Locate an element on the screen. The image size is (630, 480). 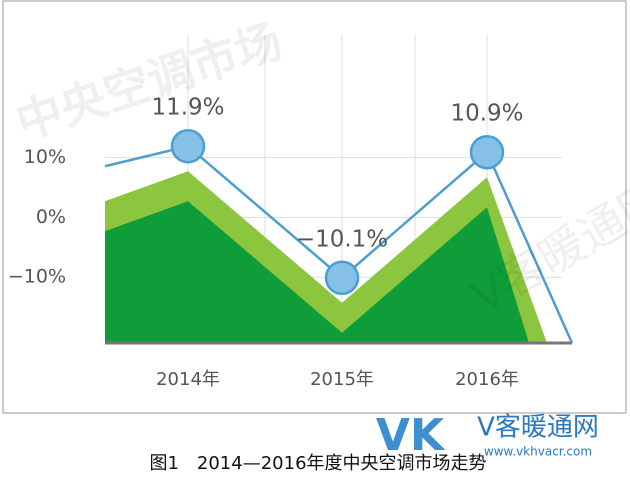
x-tick-label: 2014年 is located at coordinates (188, 379).